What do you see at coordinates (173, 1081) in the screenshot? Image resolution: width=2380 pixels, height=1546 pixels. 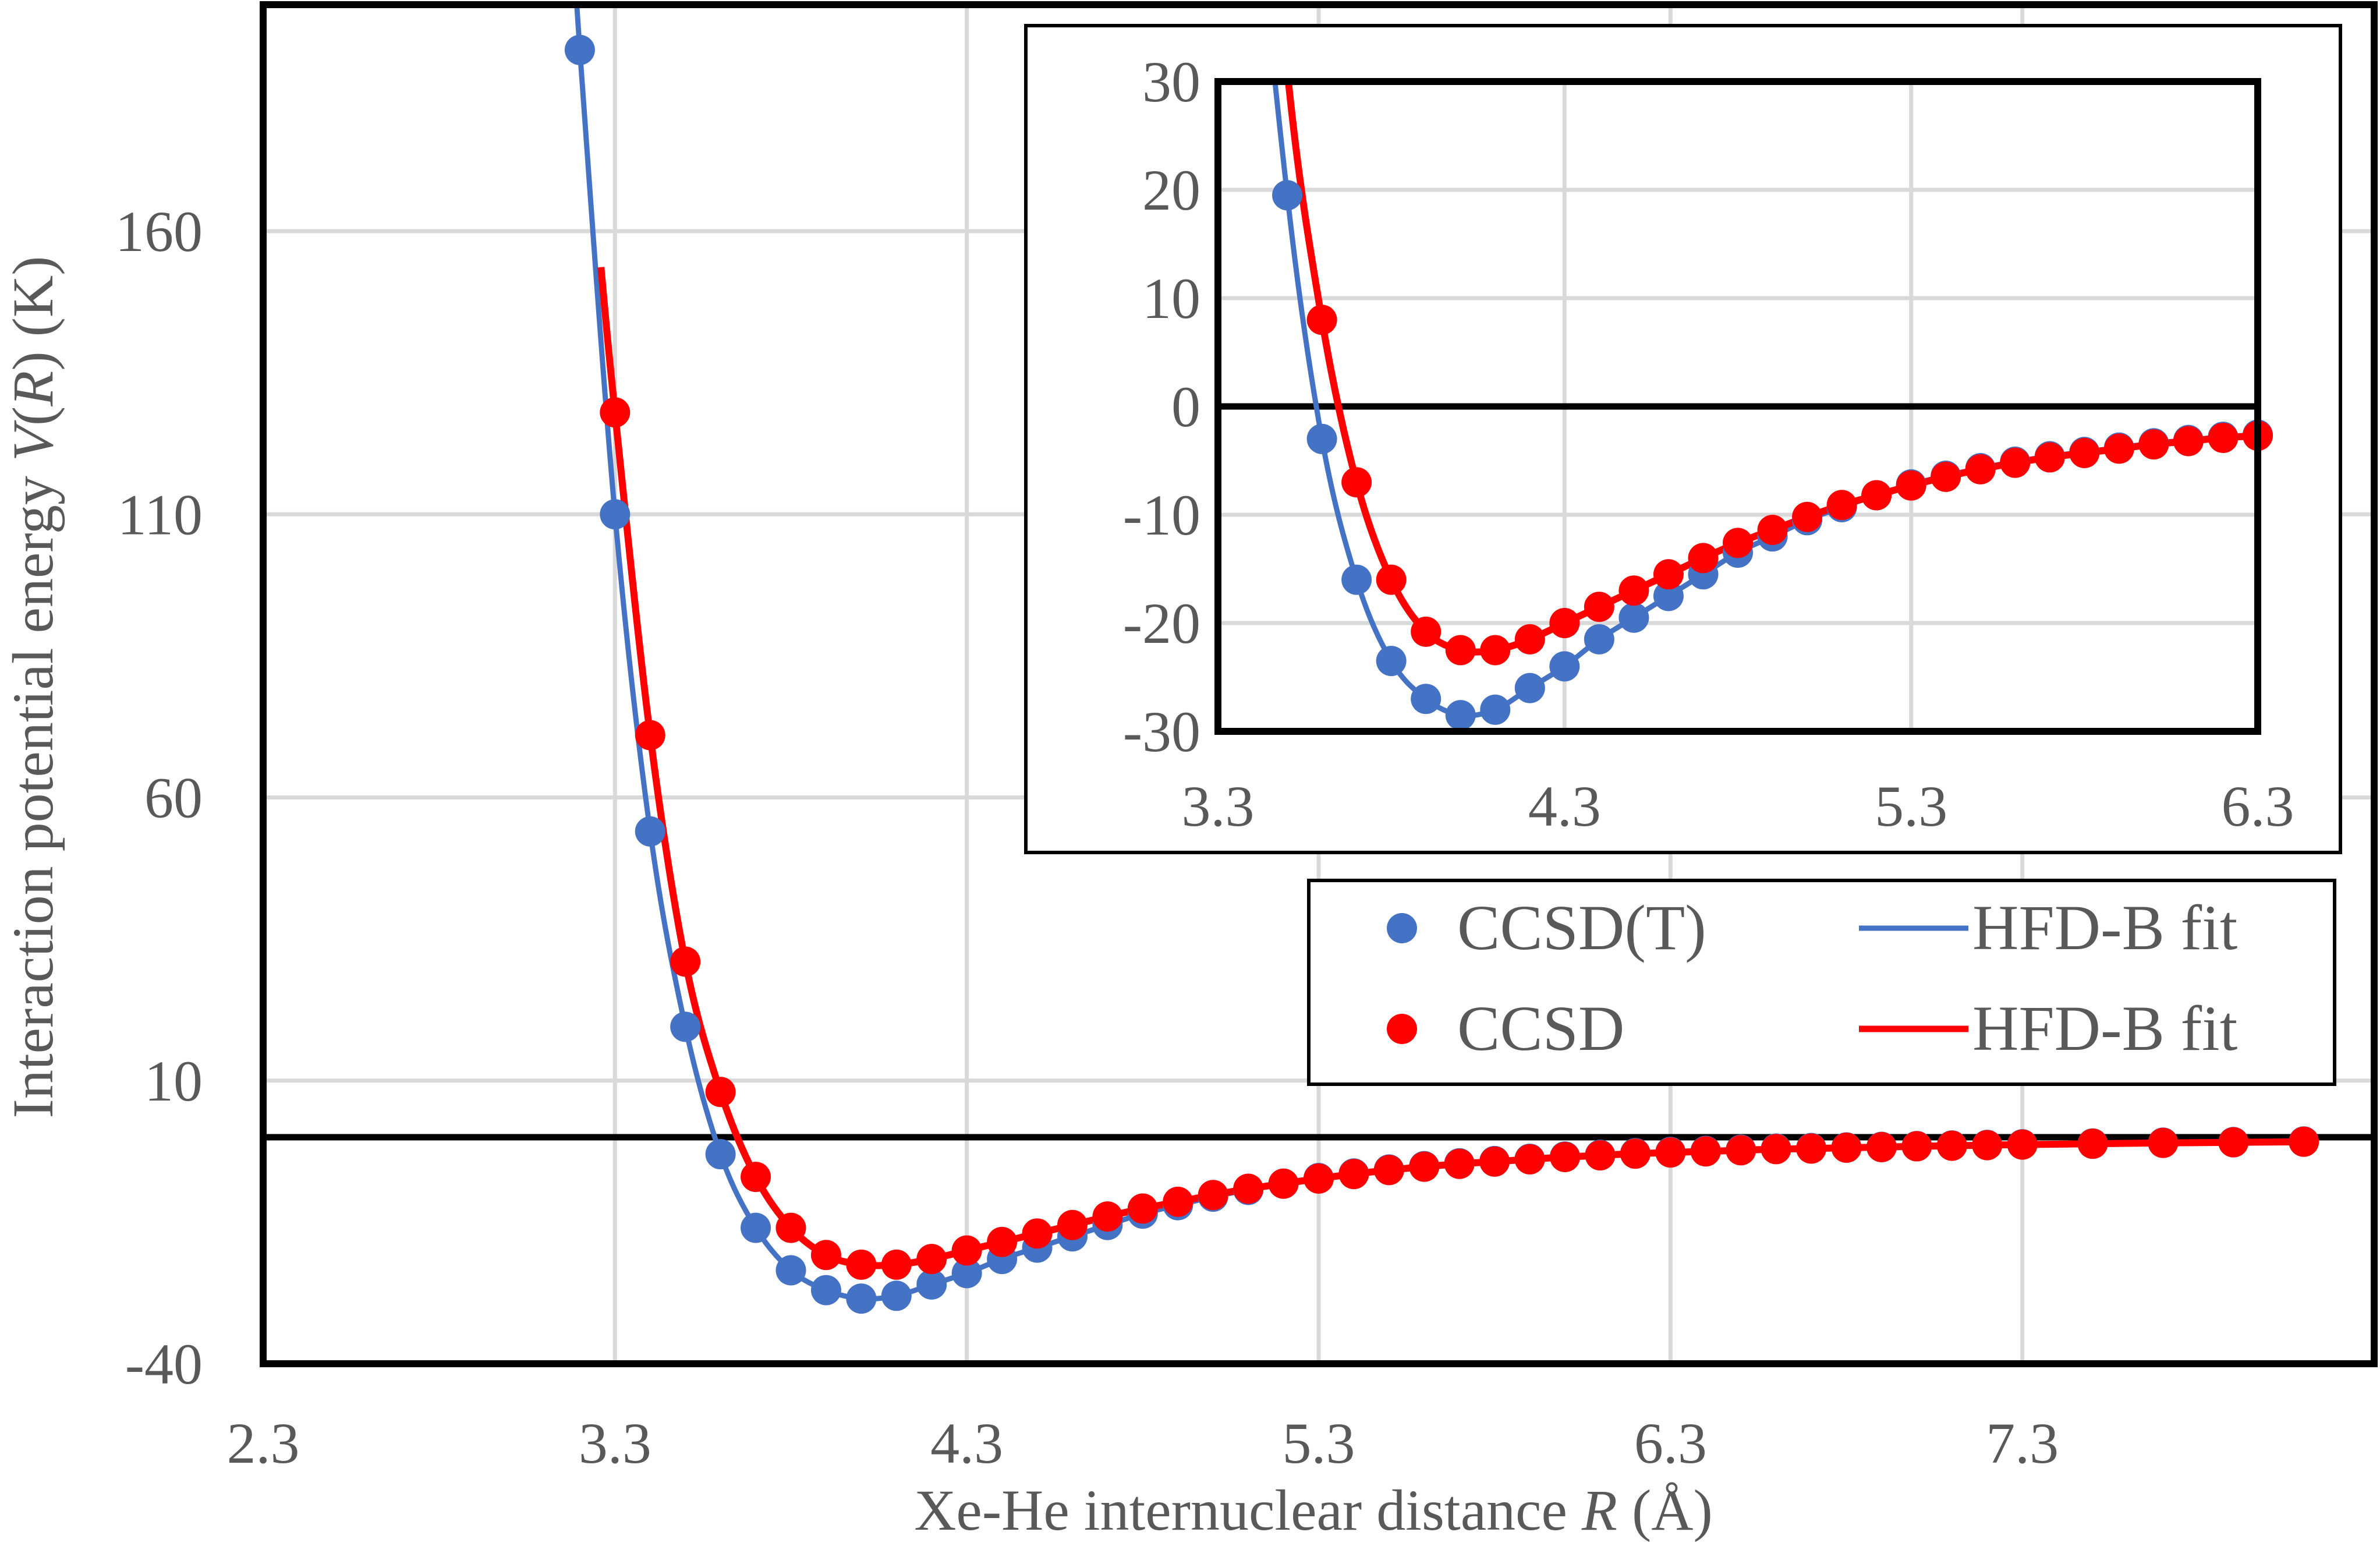 I see `y-tick-label: 10` at bounding box center [173, 1081].